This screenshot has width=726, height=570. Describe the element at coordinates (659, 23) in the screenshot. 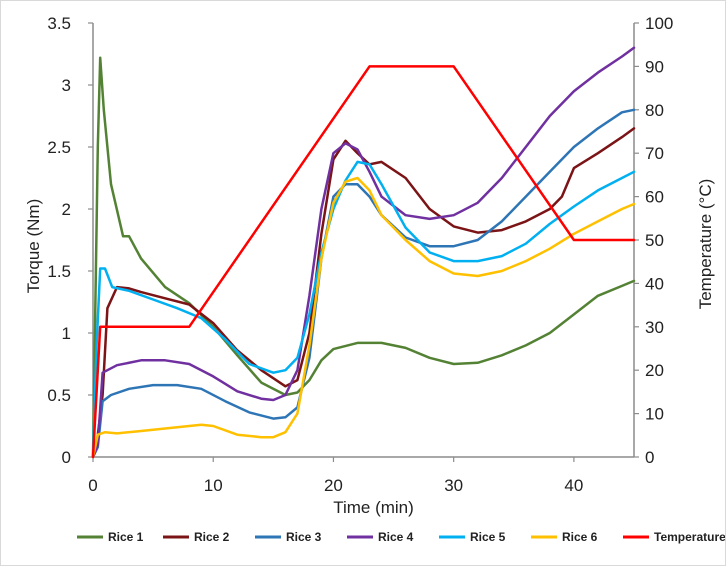

I see `y-right-tick-label: 100` at that location.